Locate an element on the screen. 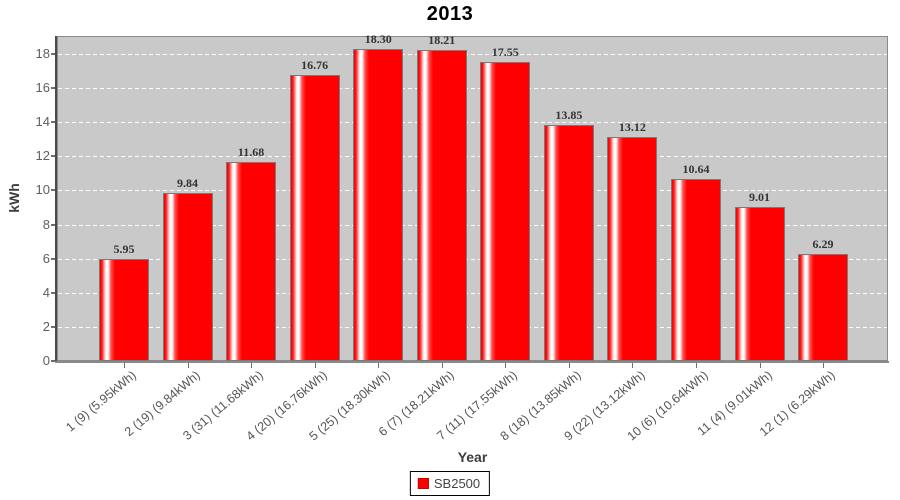 This screenshot has width=900, height=500. x-axis-title: Year is located at coordinates (472, 457).